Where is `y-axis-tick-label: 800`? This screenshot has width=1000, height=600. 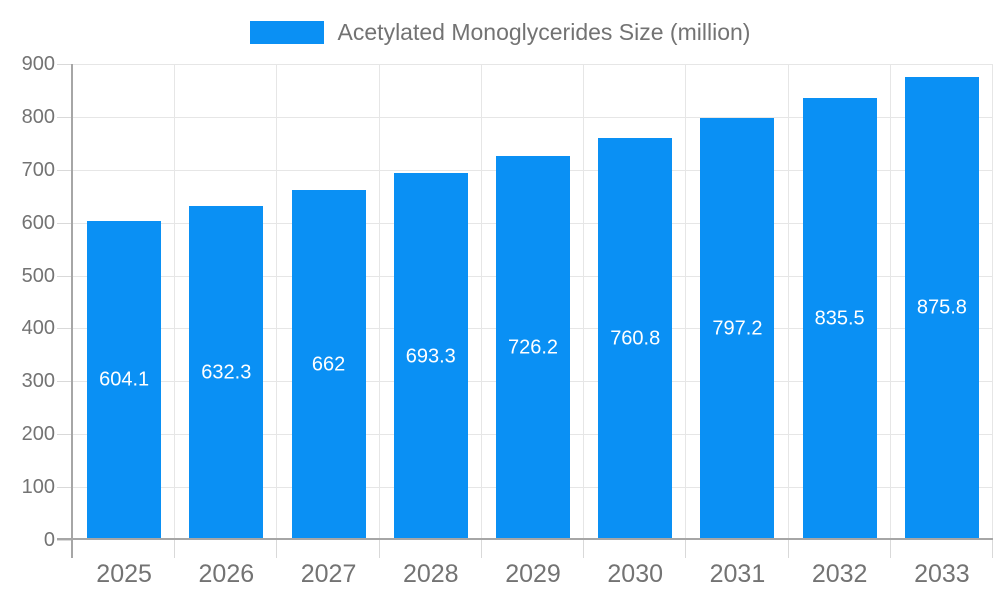
y-axis-tick-label: 800 is located at coordinates (38, 116).